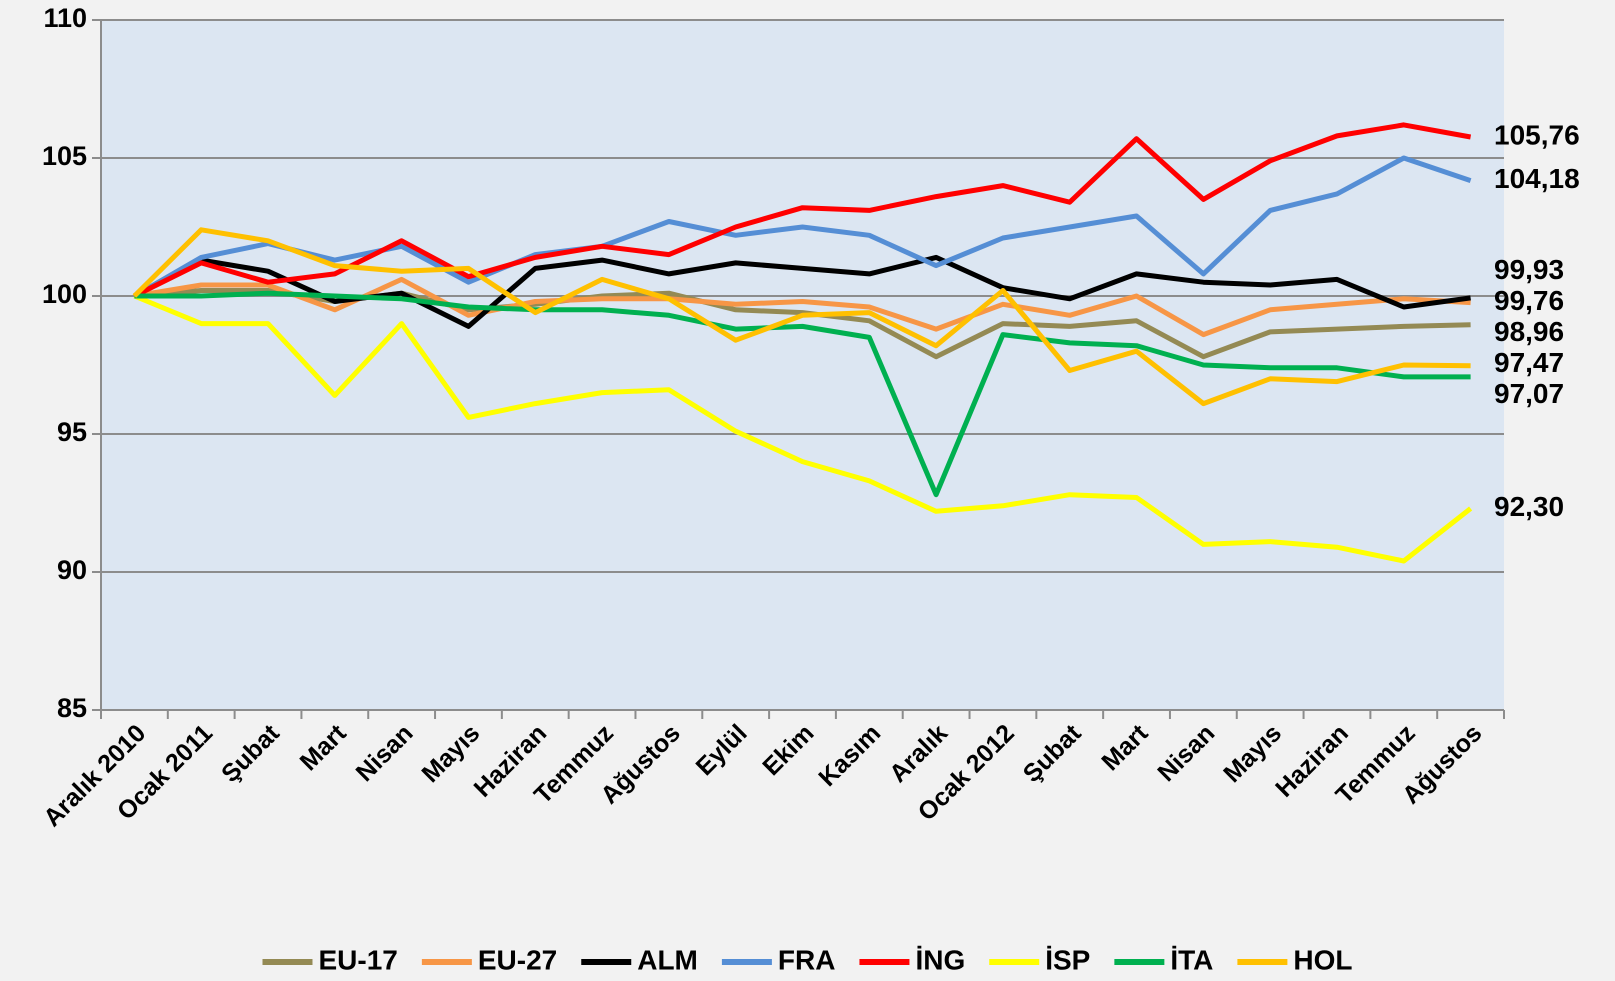 The width and height of the screenshot is (1615, 981). Describe the element at coordinates (72, 708) in the screenshot. I see `y-tick-label: 85` at that location.